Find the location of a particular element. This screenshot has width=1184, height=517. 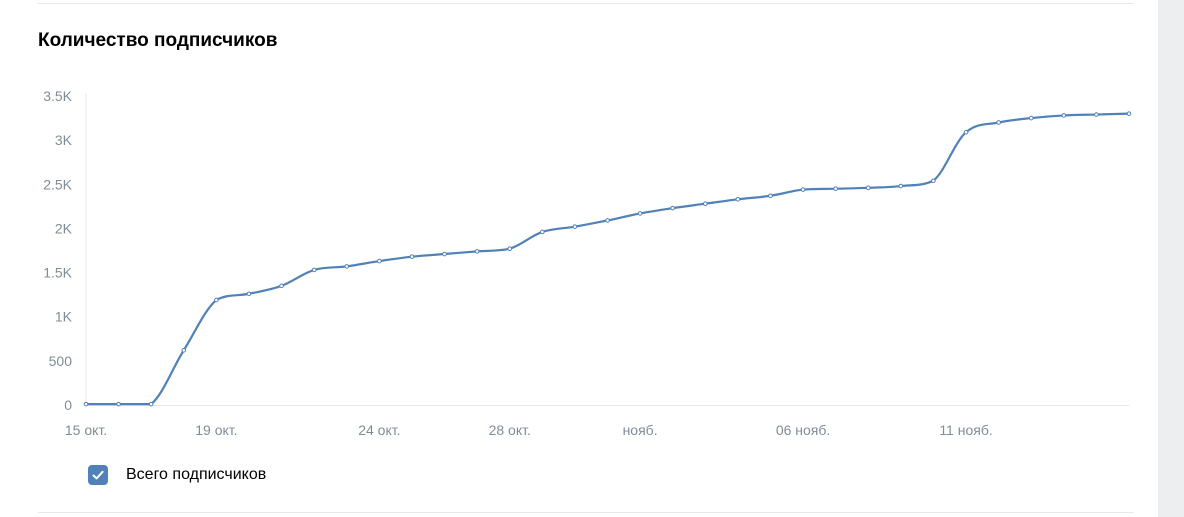

top-divider is located at coordinates (586, 3).